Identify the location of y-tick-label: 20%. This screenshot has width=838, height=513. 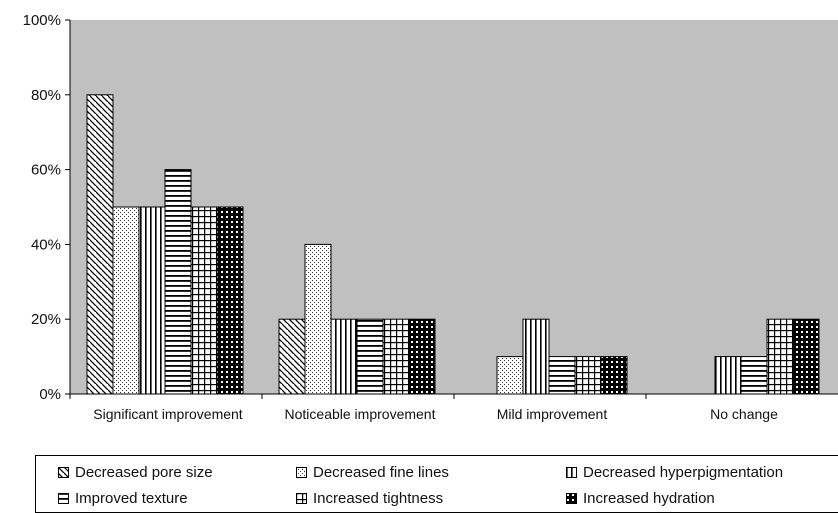
(46, 319).